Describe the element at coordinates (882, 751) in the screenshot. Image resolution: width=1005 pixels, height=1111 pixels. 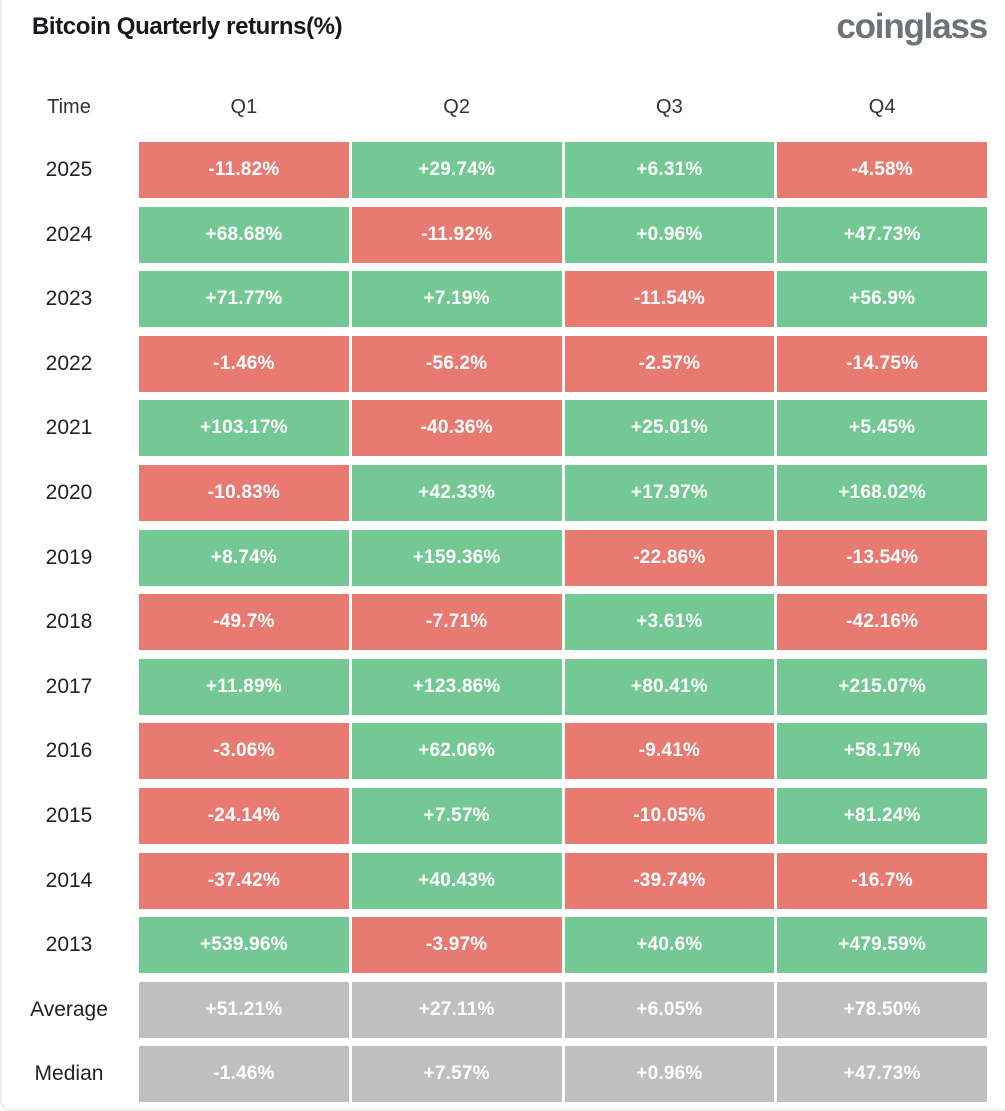
I see `return-cell-2016-q4: +58.17%` at that location.